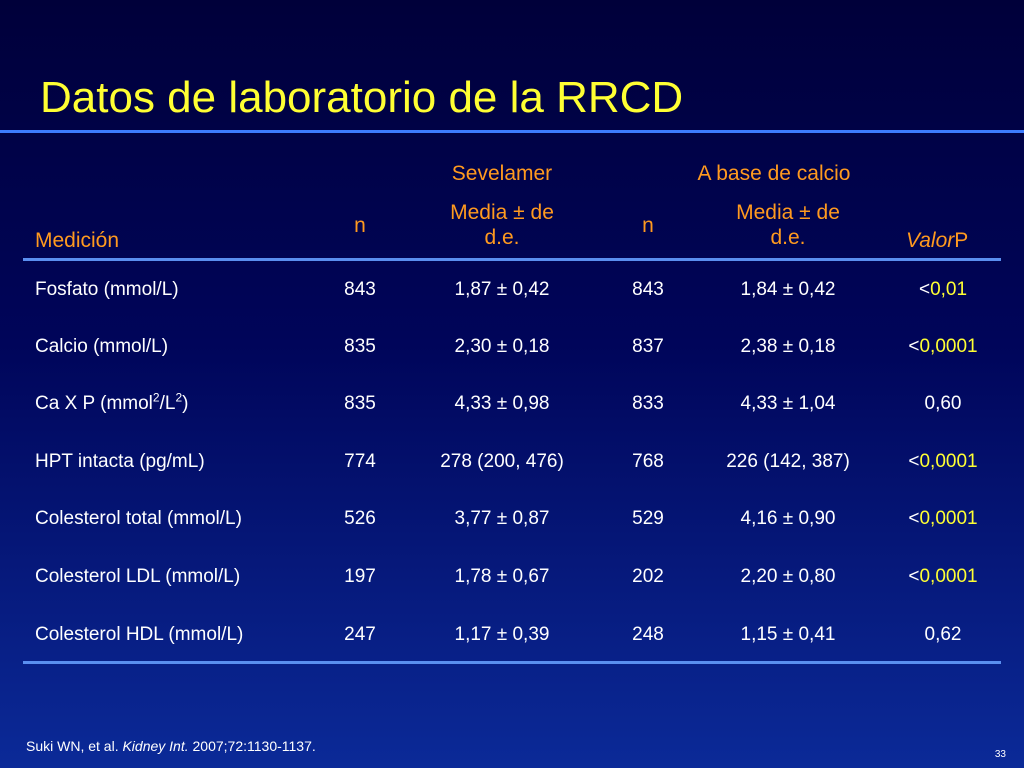 The image size is (1024, 768). Describe the element at coordinates (502, 289) in the screenshot. I see `cell-media-sevelamer: 1,87 ± 0,42` at that location.